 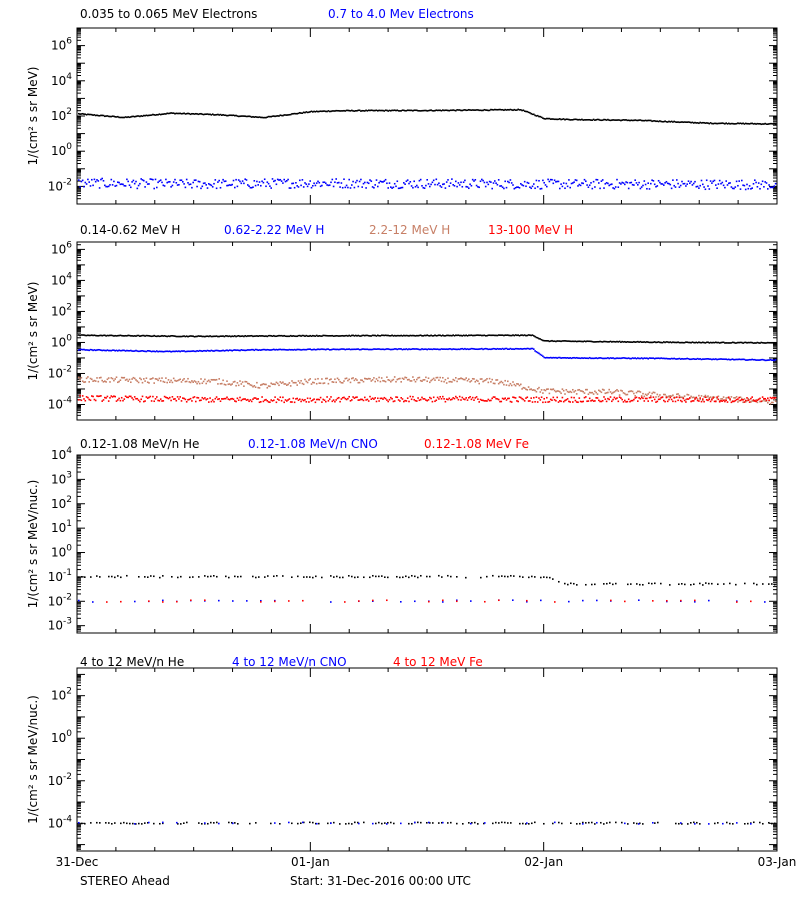 I want to click on y-tick-label: 10-2, so click(x=60, y=780).